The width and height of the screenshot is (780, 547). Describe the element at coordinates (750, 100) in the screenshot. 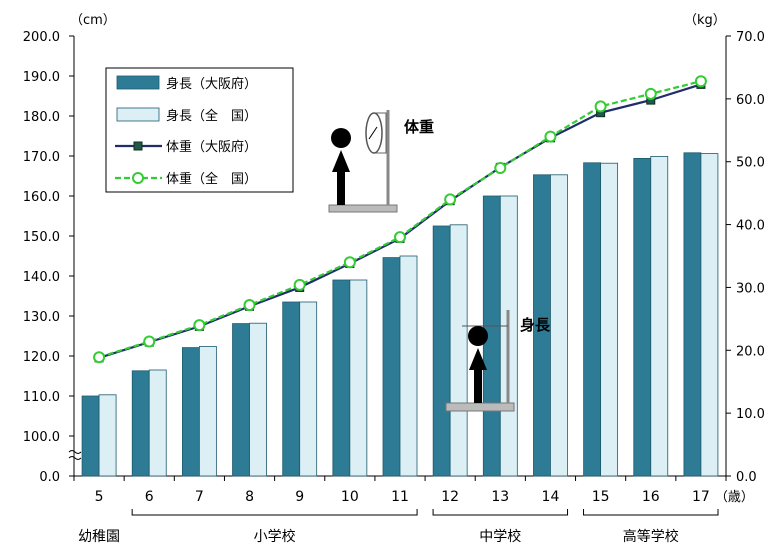

I see `right-tick-label: 60.0` at that location.